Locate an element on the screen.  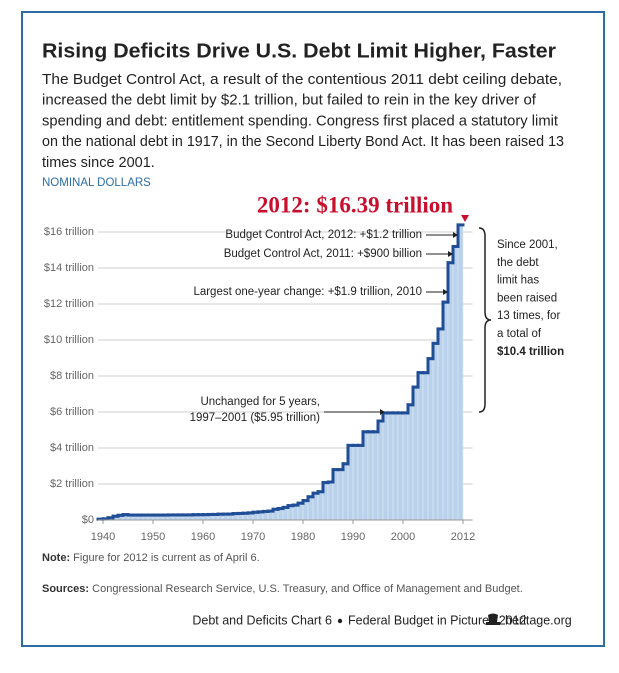
bracket-text: a total of is located at coordinates (519, 334).